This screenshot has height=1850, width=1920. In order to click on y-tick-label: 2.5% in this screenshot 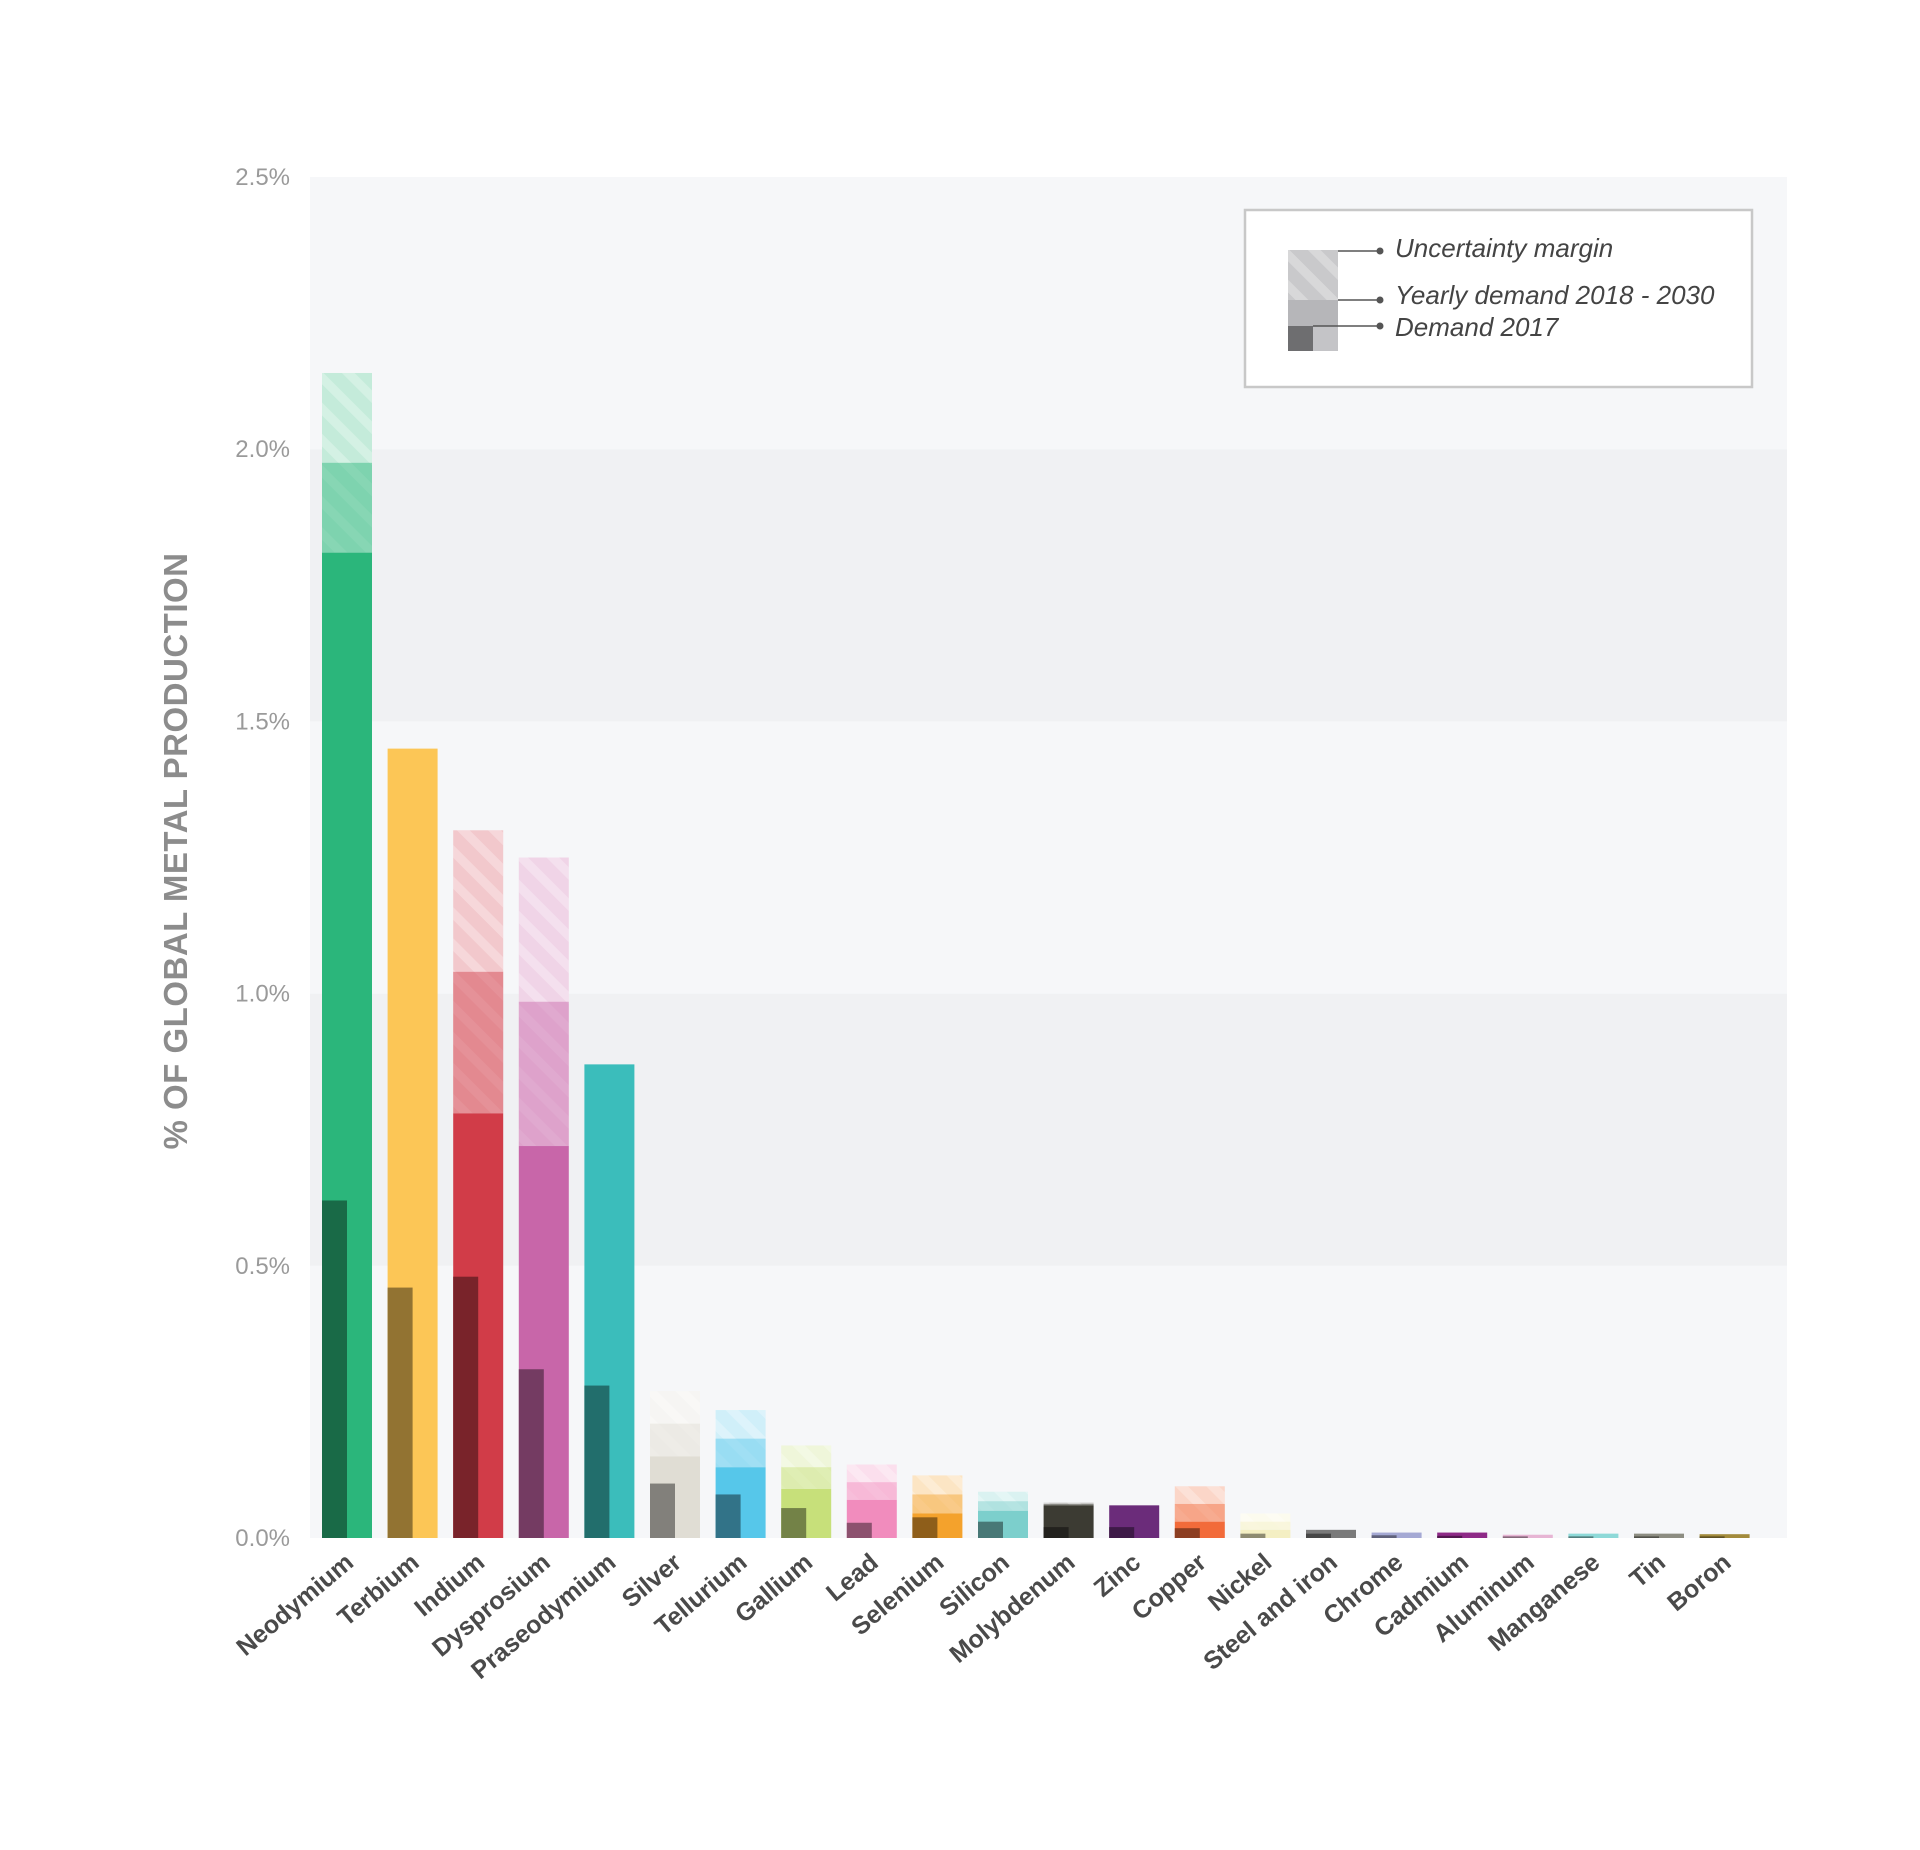, I will do `click(262, 177)`.